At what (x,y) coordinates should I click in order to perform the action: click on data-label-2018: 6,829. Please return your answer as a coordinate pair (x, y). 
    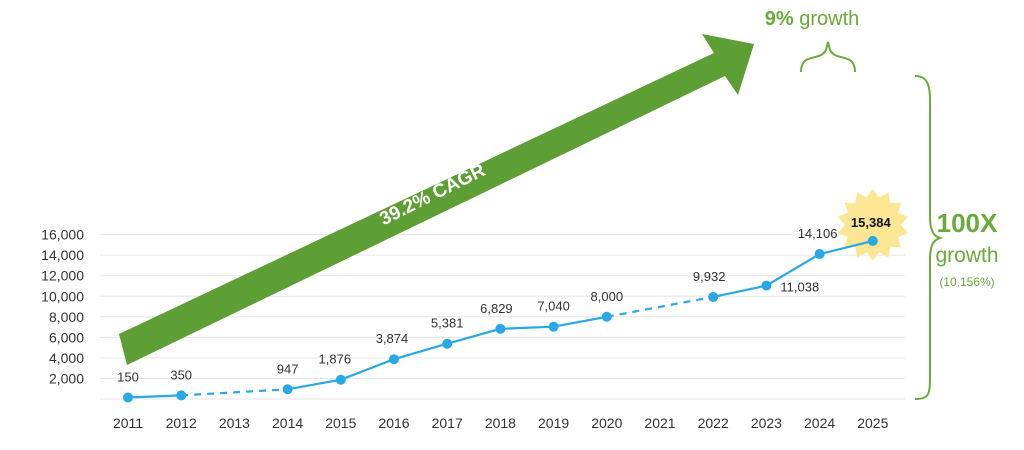
    Looking at the image, I should click on (496, 308).